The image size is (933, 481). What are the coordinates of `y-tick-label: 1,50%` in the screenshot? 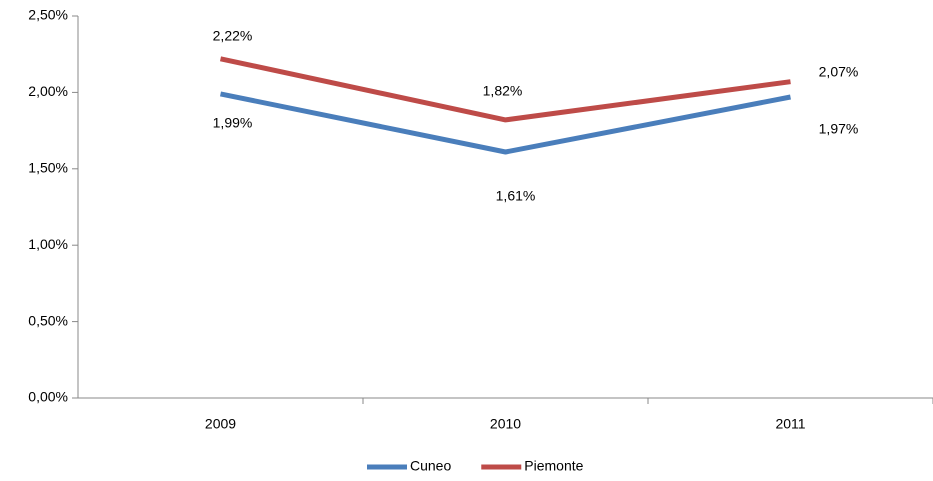 It's located at (48, 168).